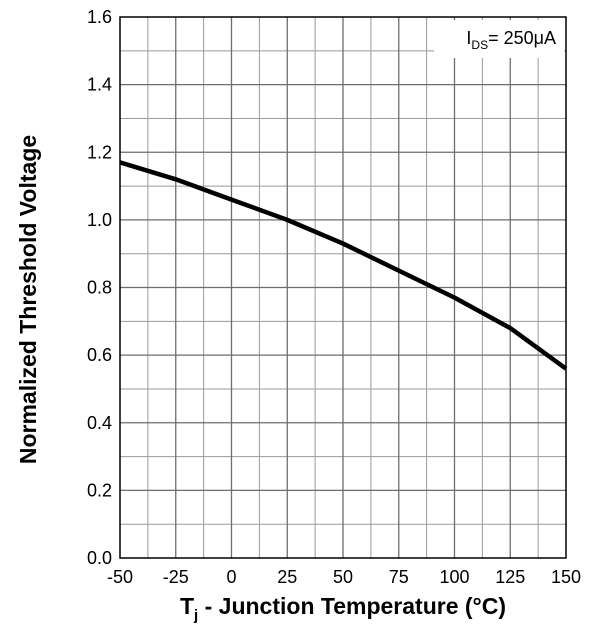 This screenshot has width=602, height=628. I want to click on x-tick-label: 150, so click(566, 577).